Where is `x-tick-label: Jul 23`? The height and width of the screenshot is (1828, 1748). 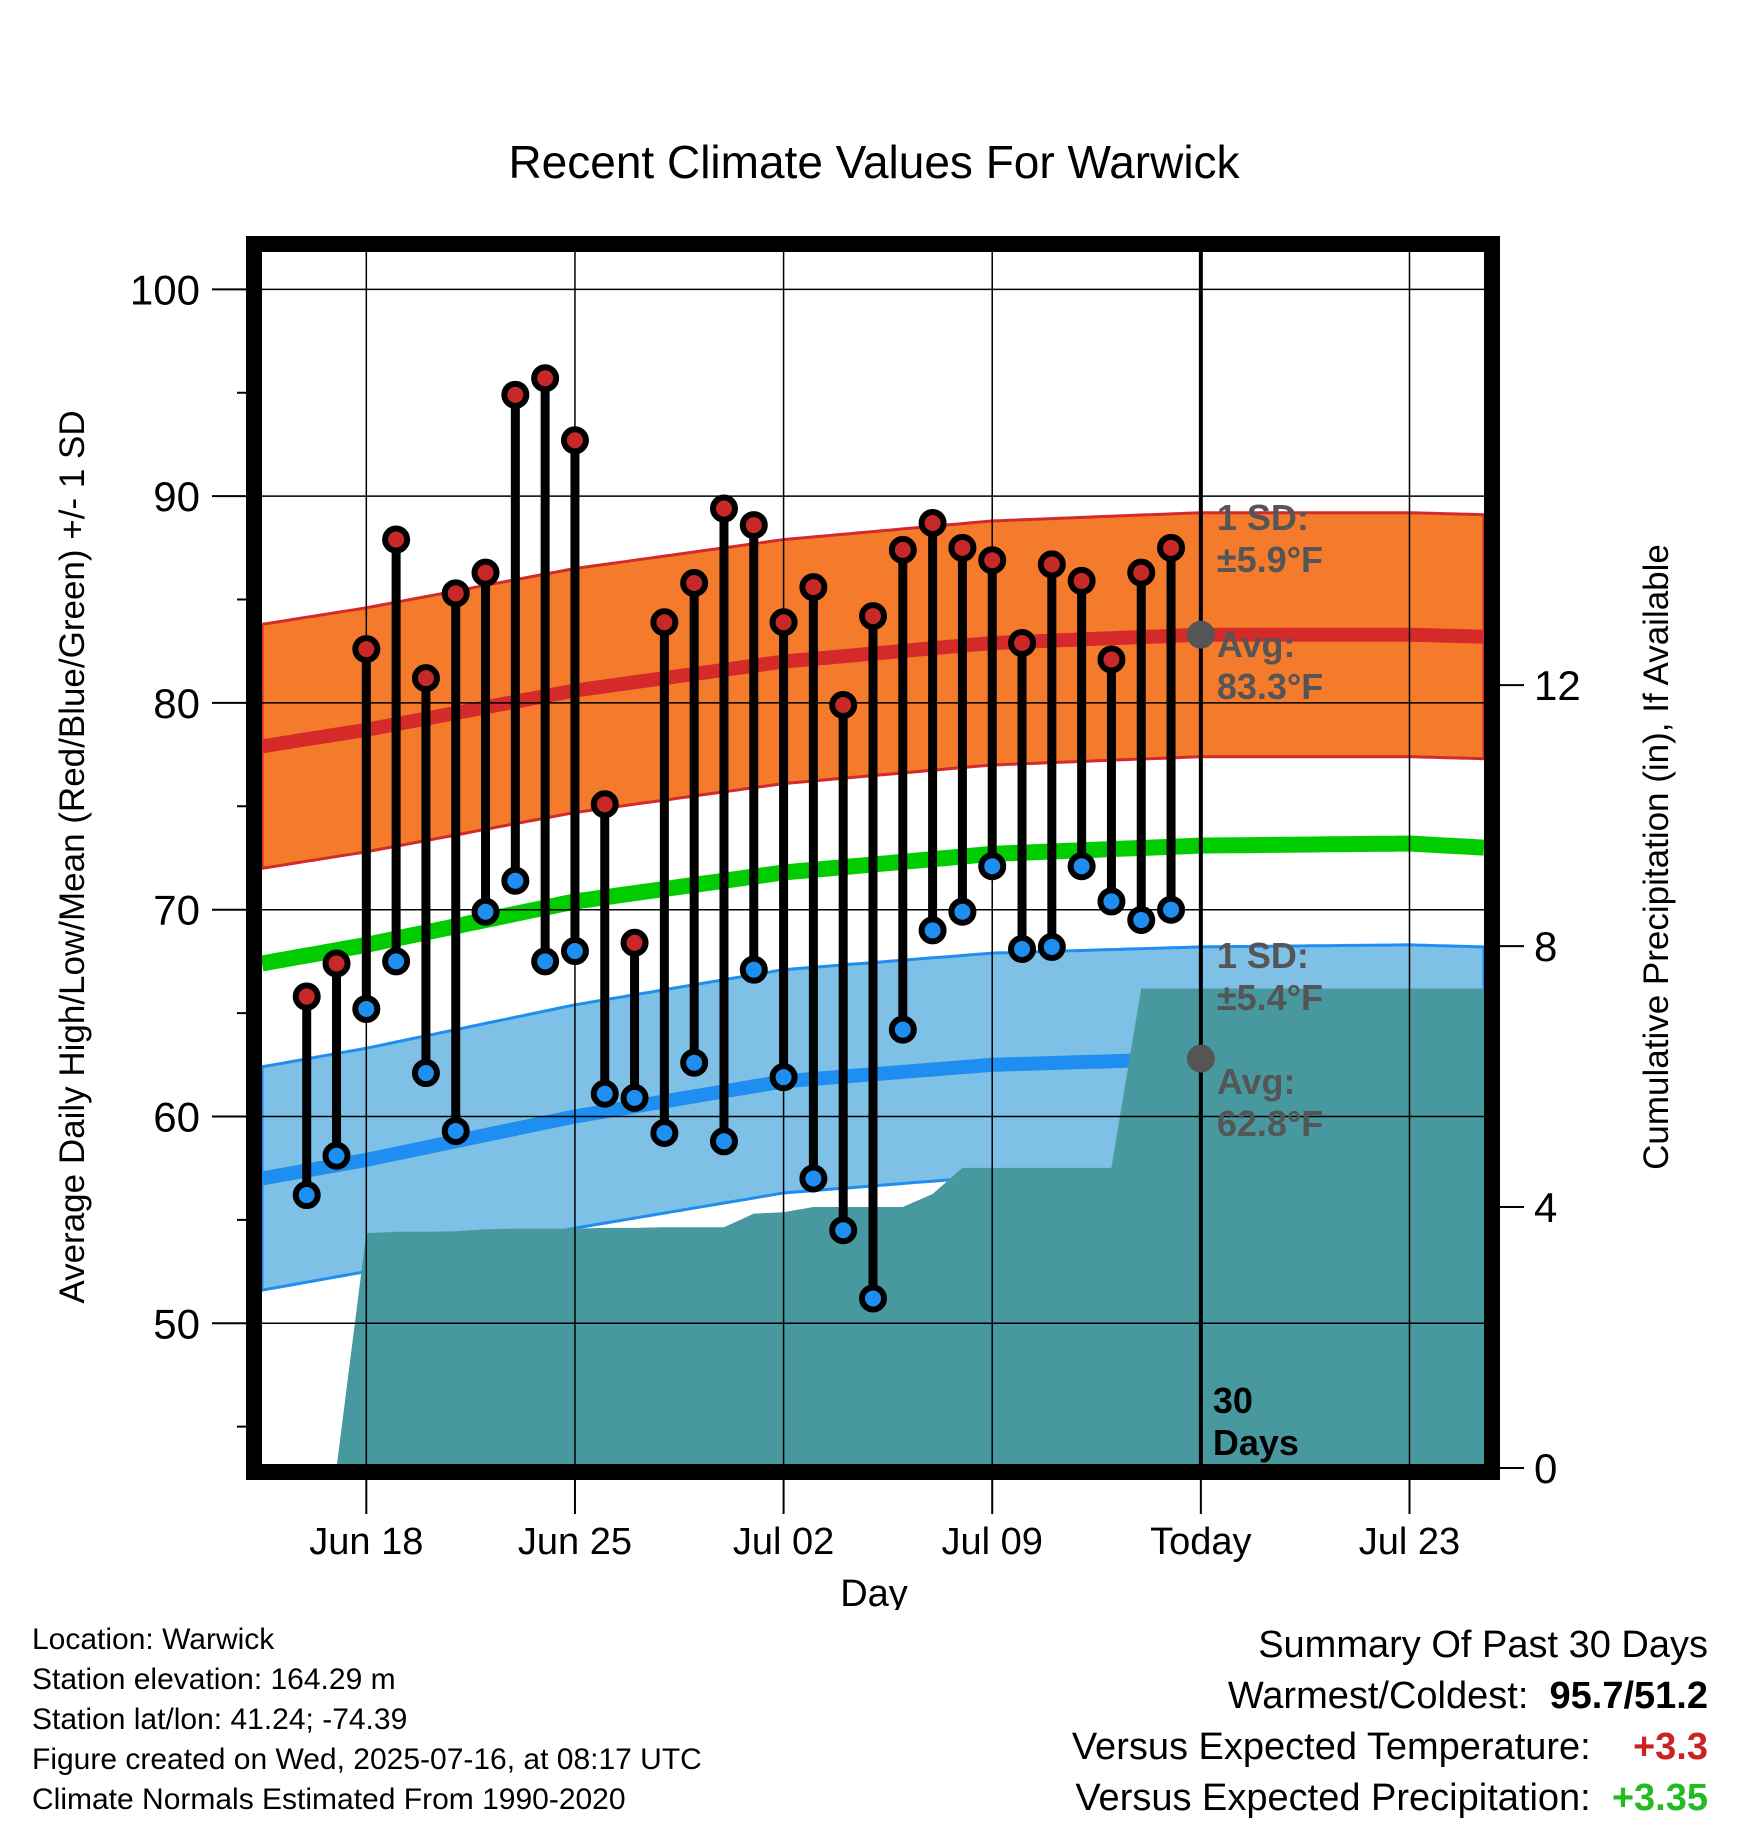
x-tick-label: Jul 23 is located at coordinates (1409, 1542).